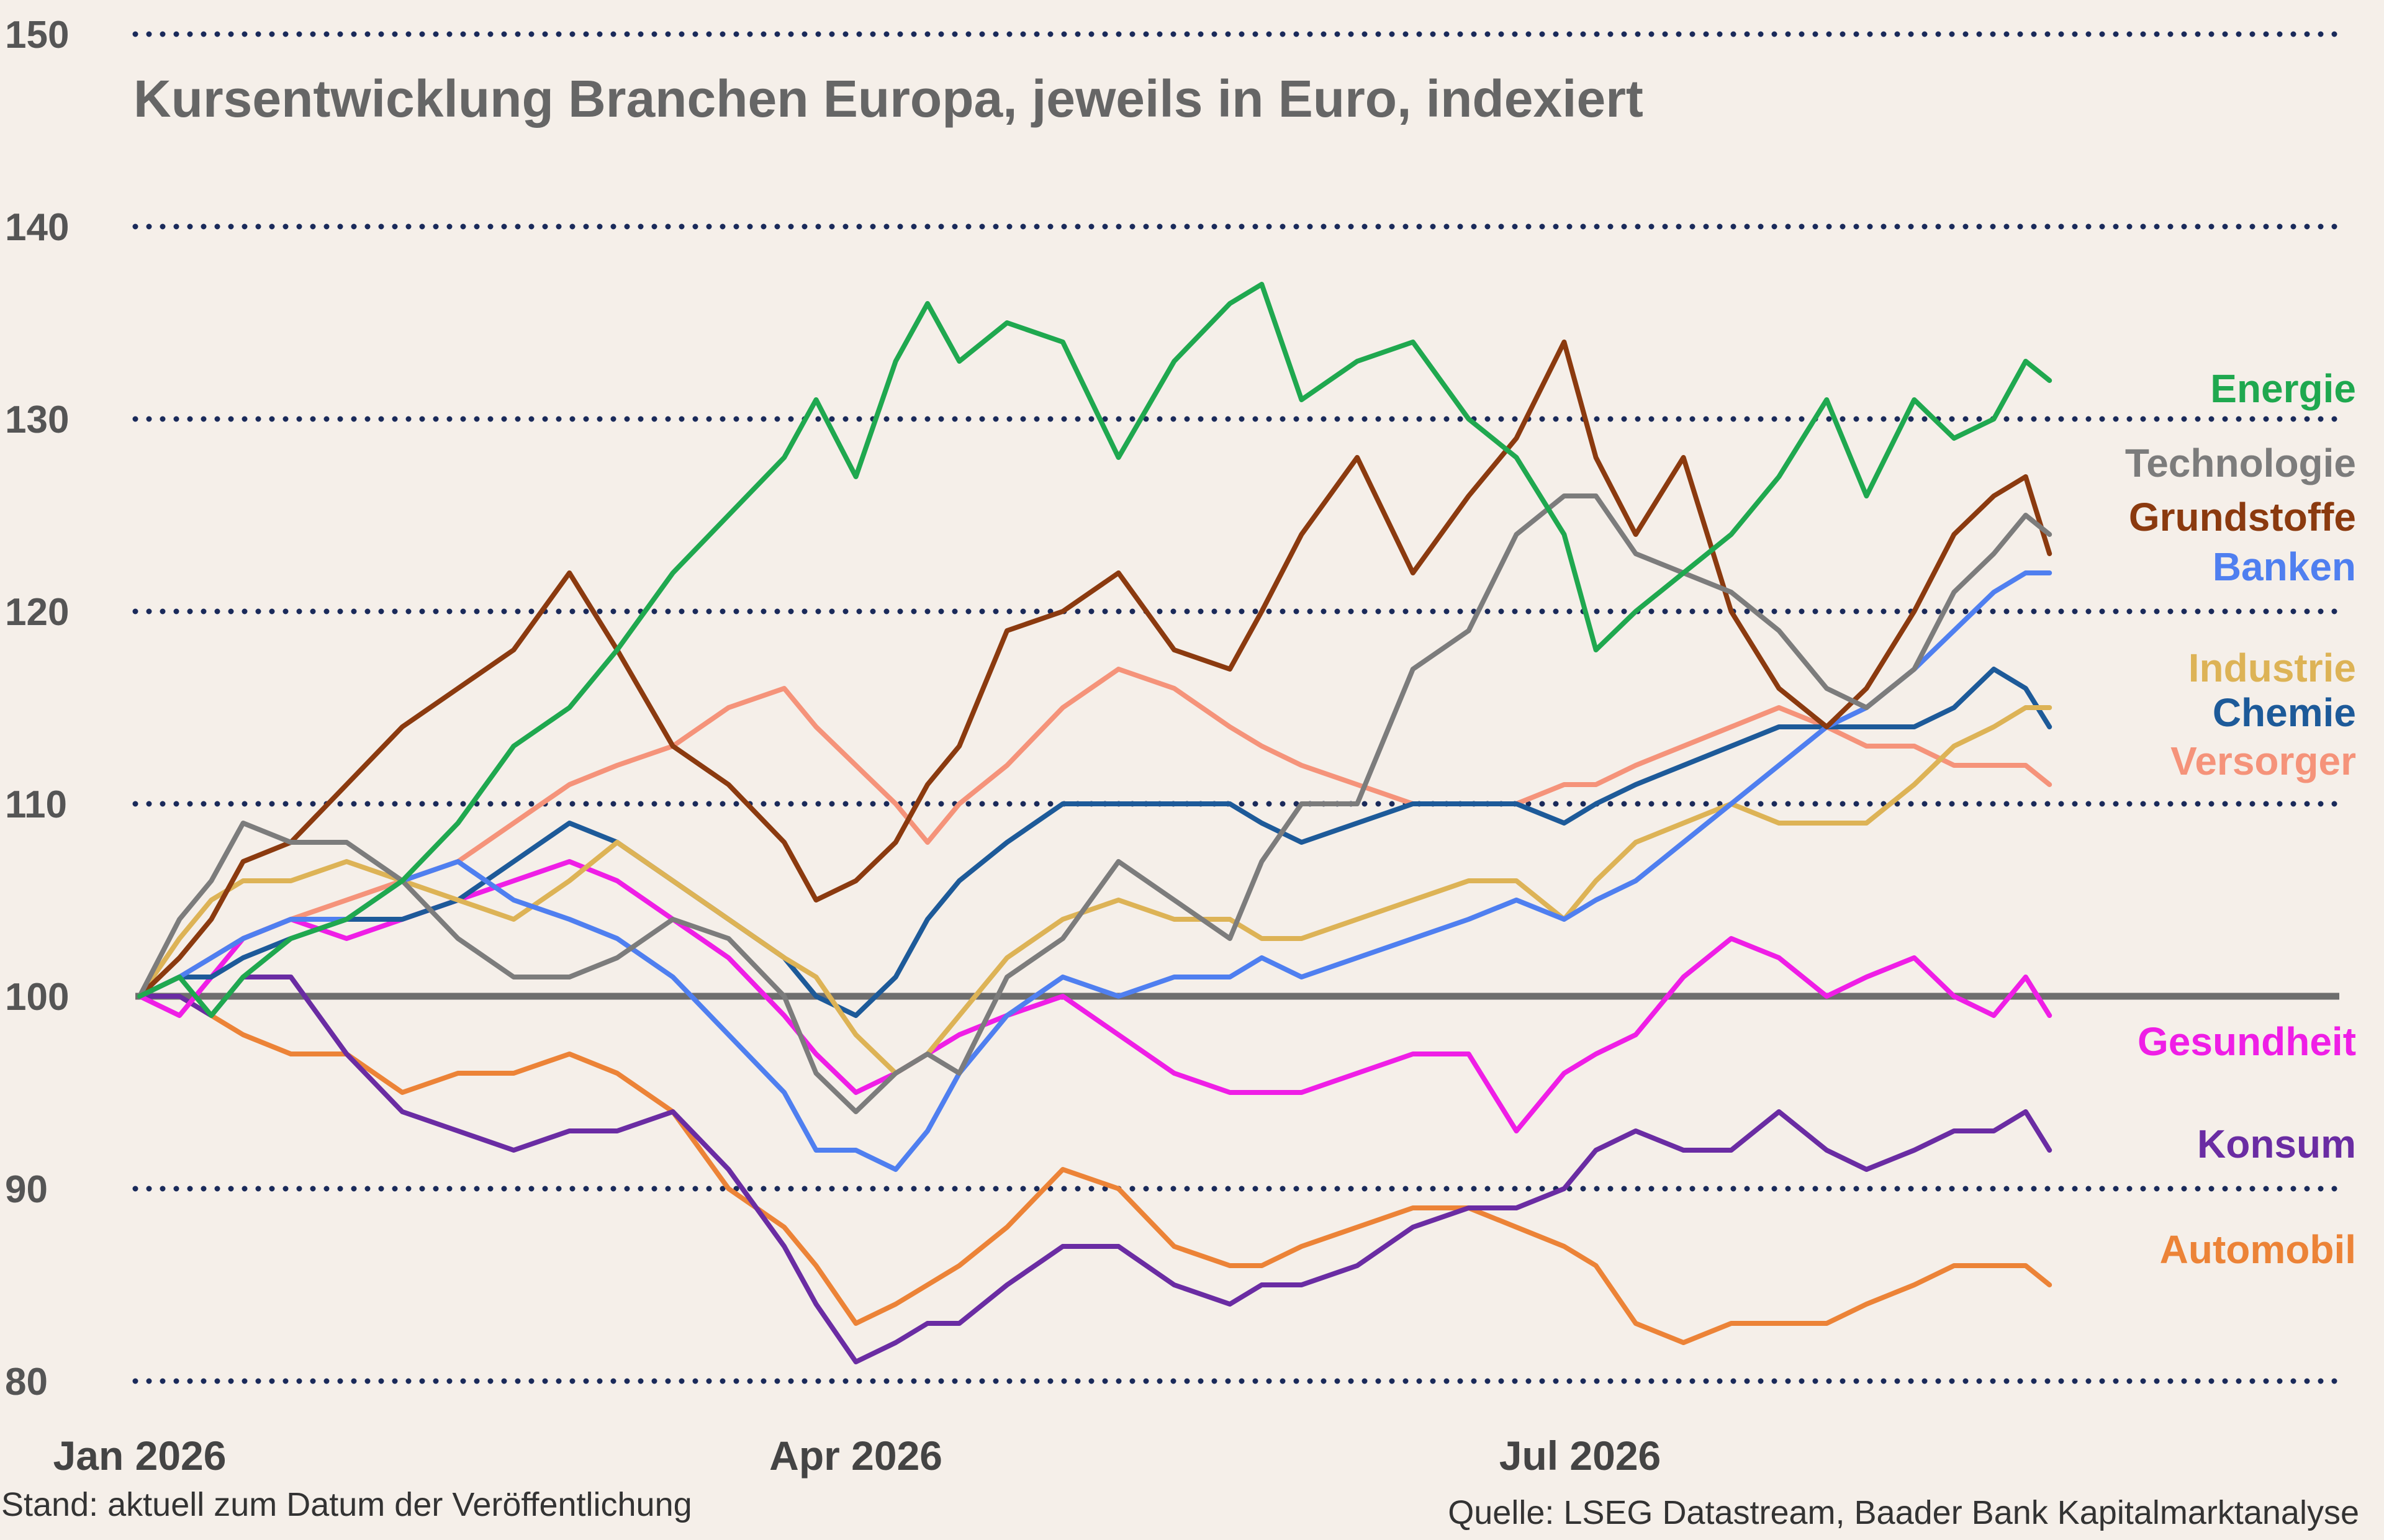 This screenshot has width=2384, height=1540. What do you see at coordinates (2284, 566) in the screenshot?
I see `series-label-banken: Banken` at bounding box center [2284, 566].